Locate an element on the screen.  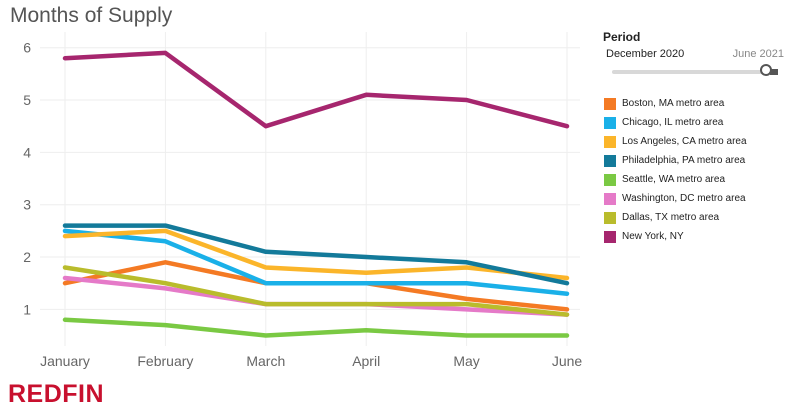
legend-item: Boston, MA metro area is located at coordinates (675, 103).